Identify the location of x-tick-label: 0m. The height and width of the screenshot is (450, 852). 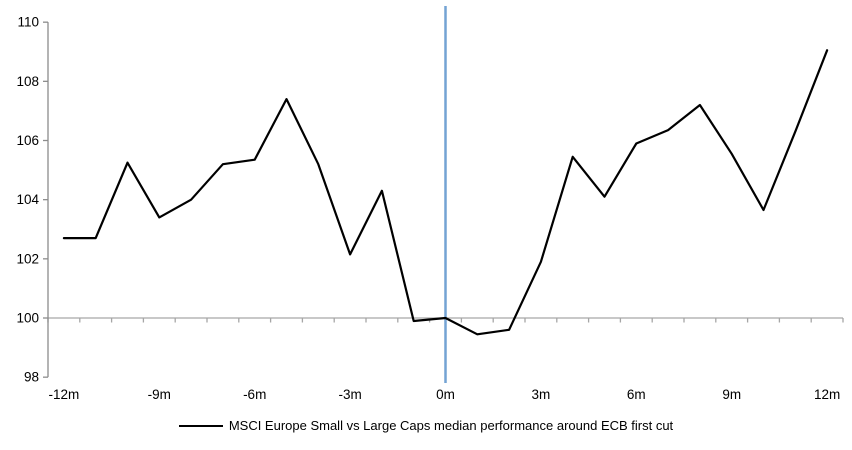
(445, 394).